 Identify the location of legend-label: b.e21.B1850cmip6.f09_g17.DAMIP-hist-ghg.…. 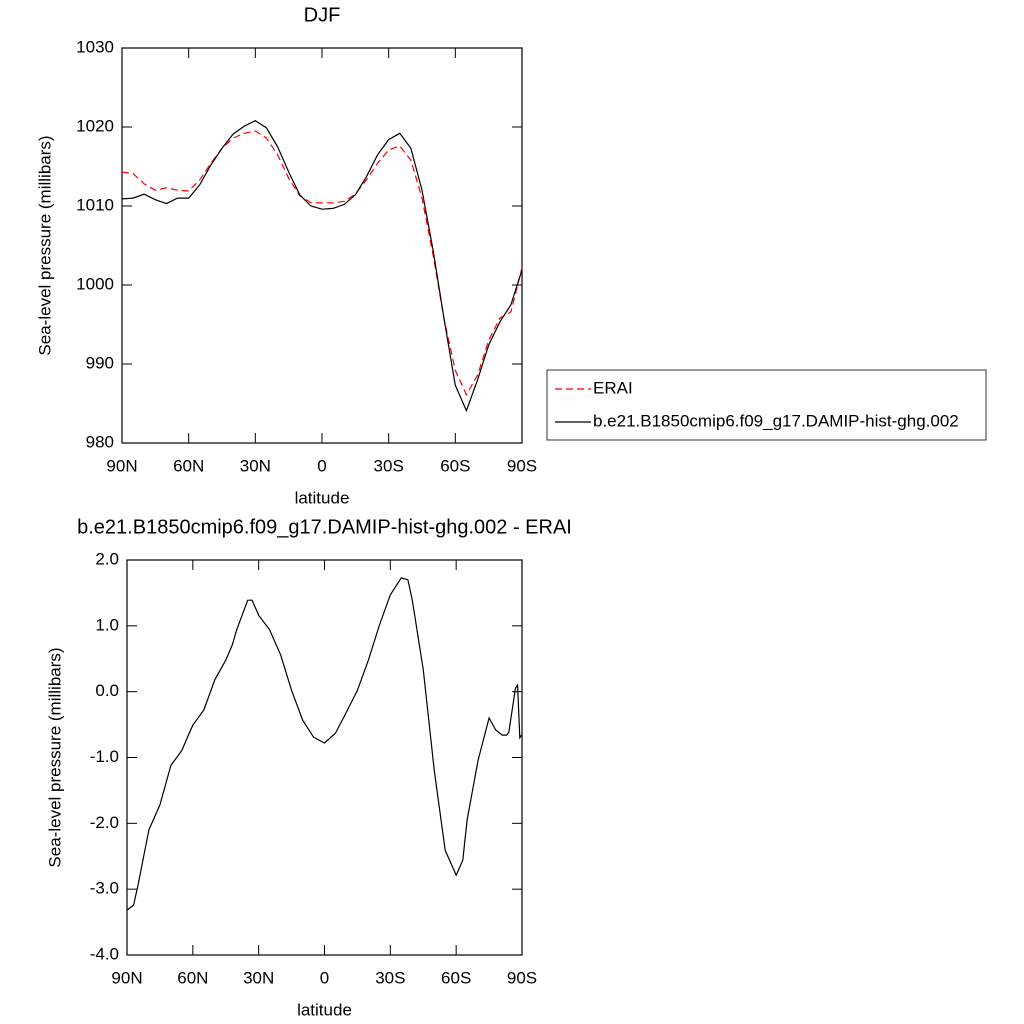
(776, 420).